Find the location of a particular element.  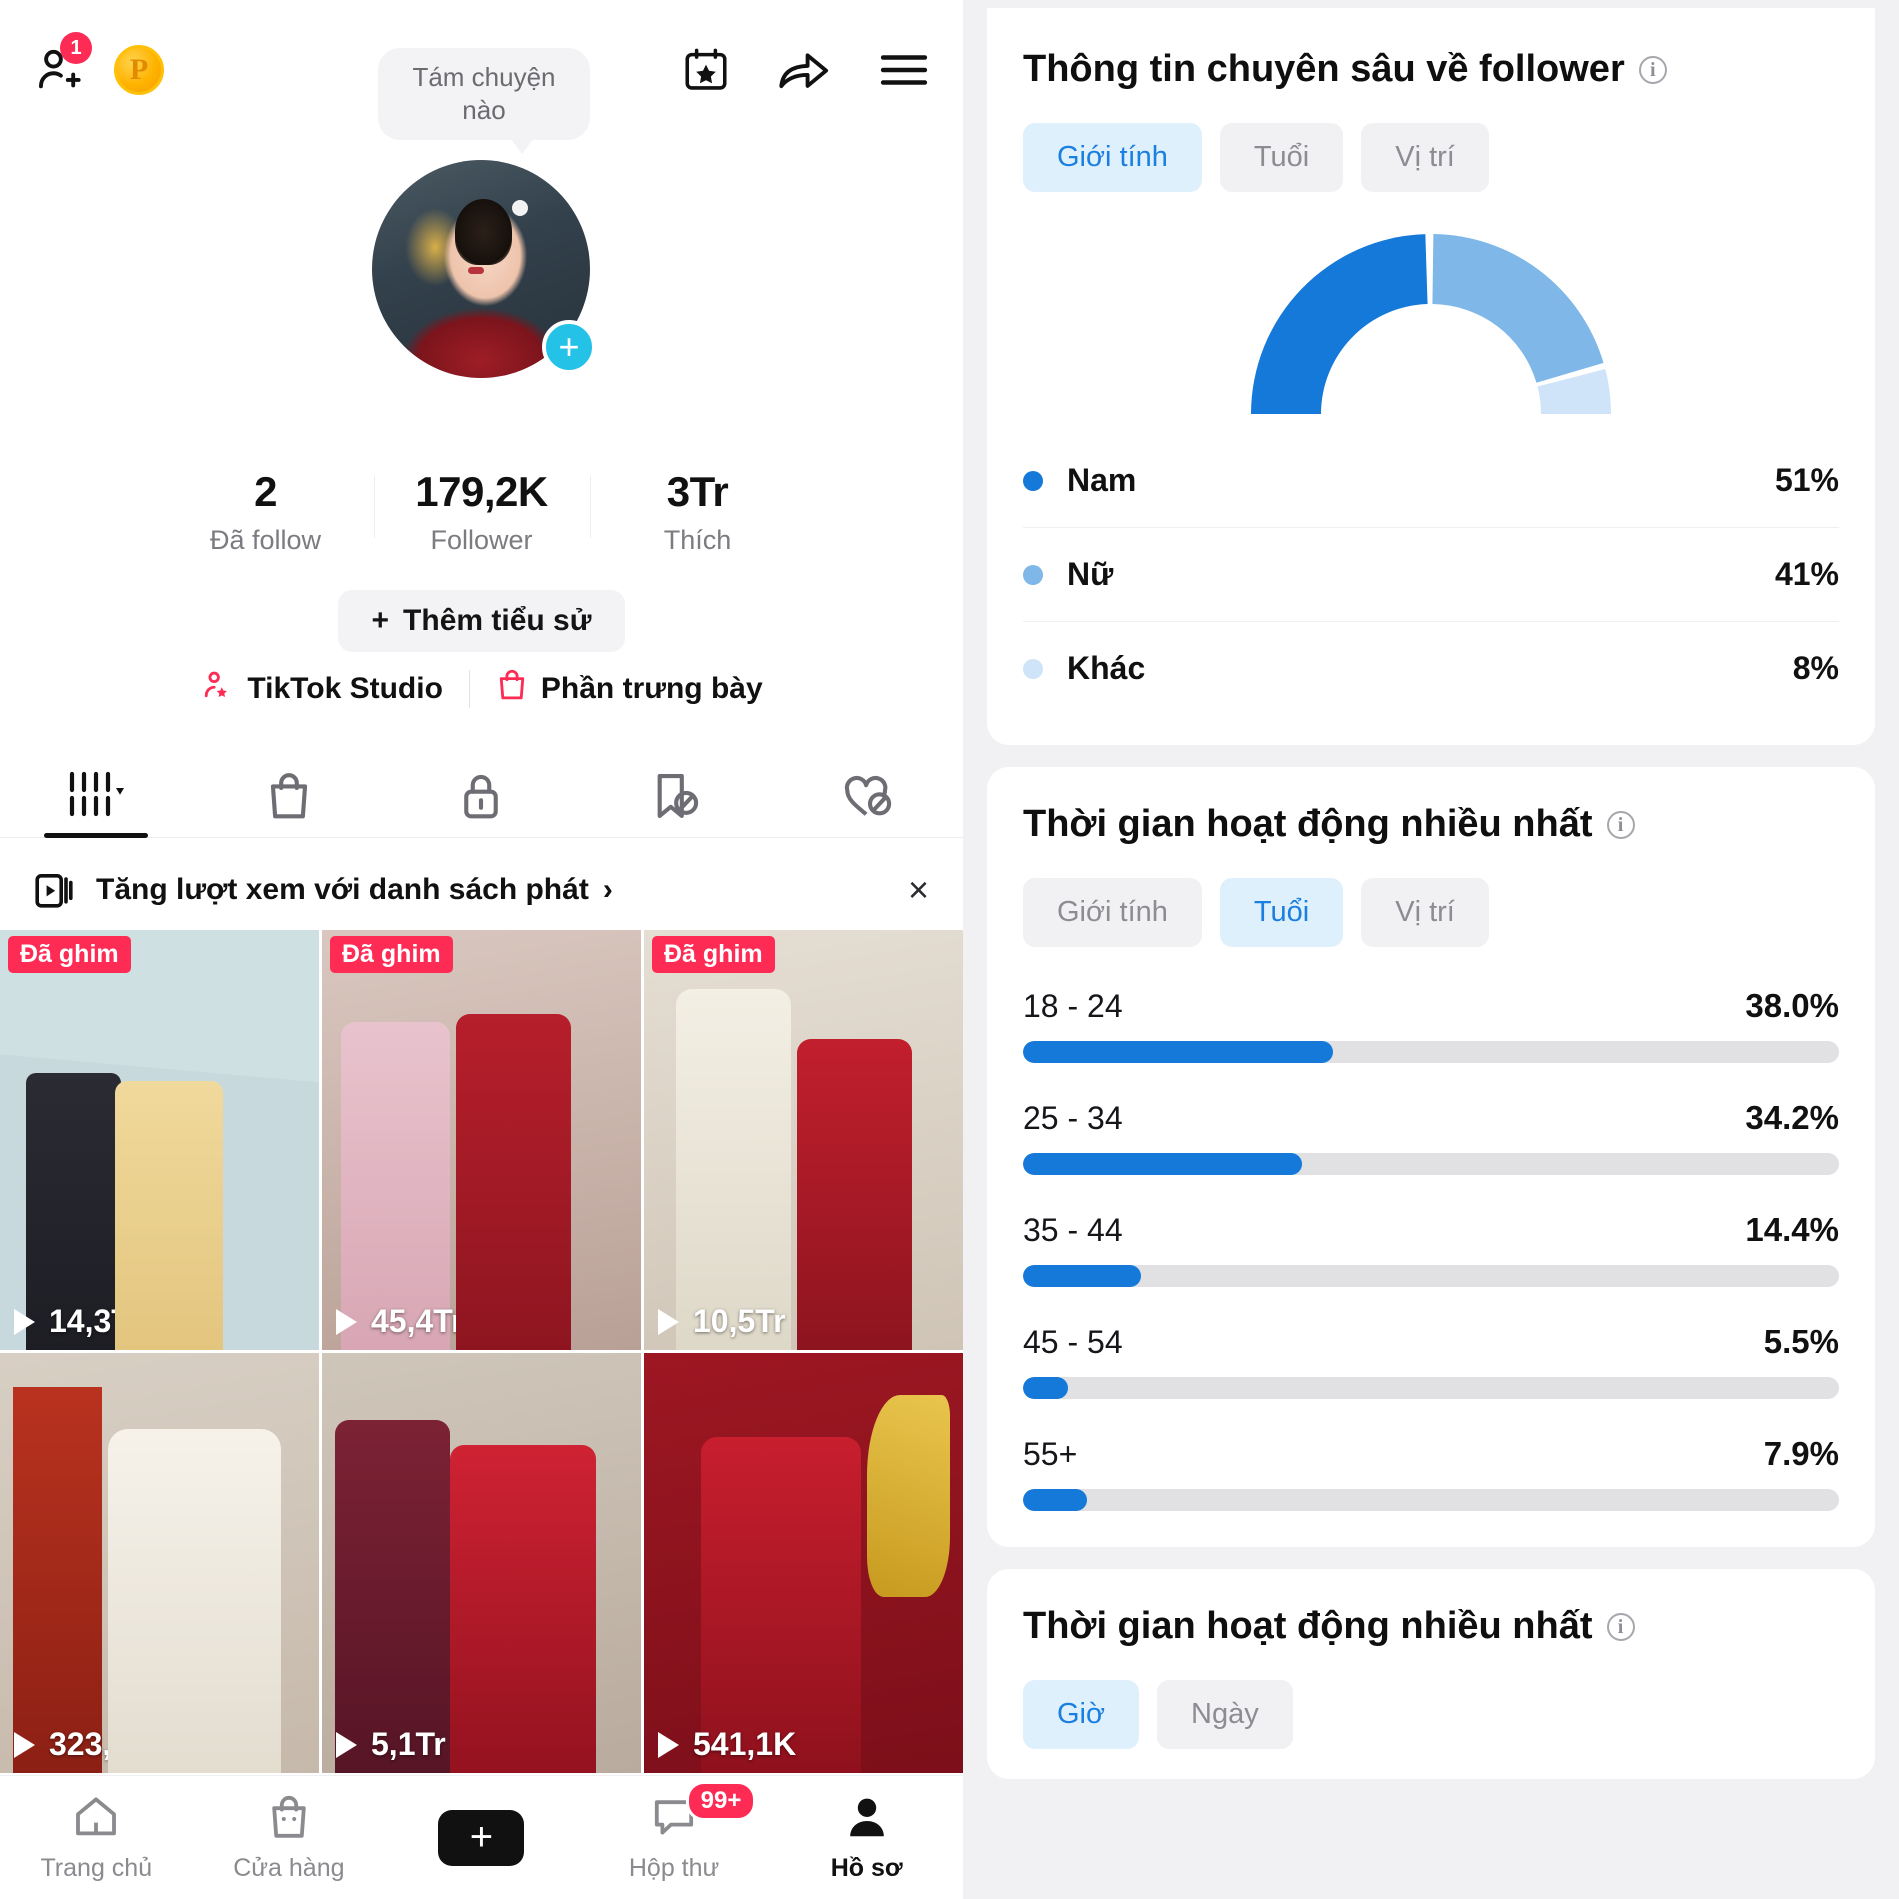

nav-item-shop: Cửa hàng is located at coordinates (289, 1838).